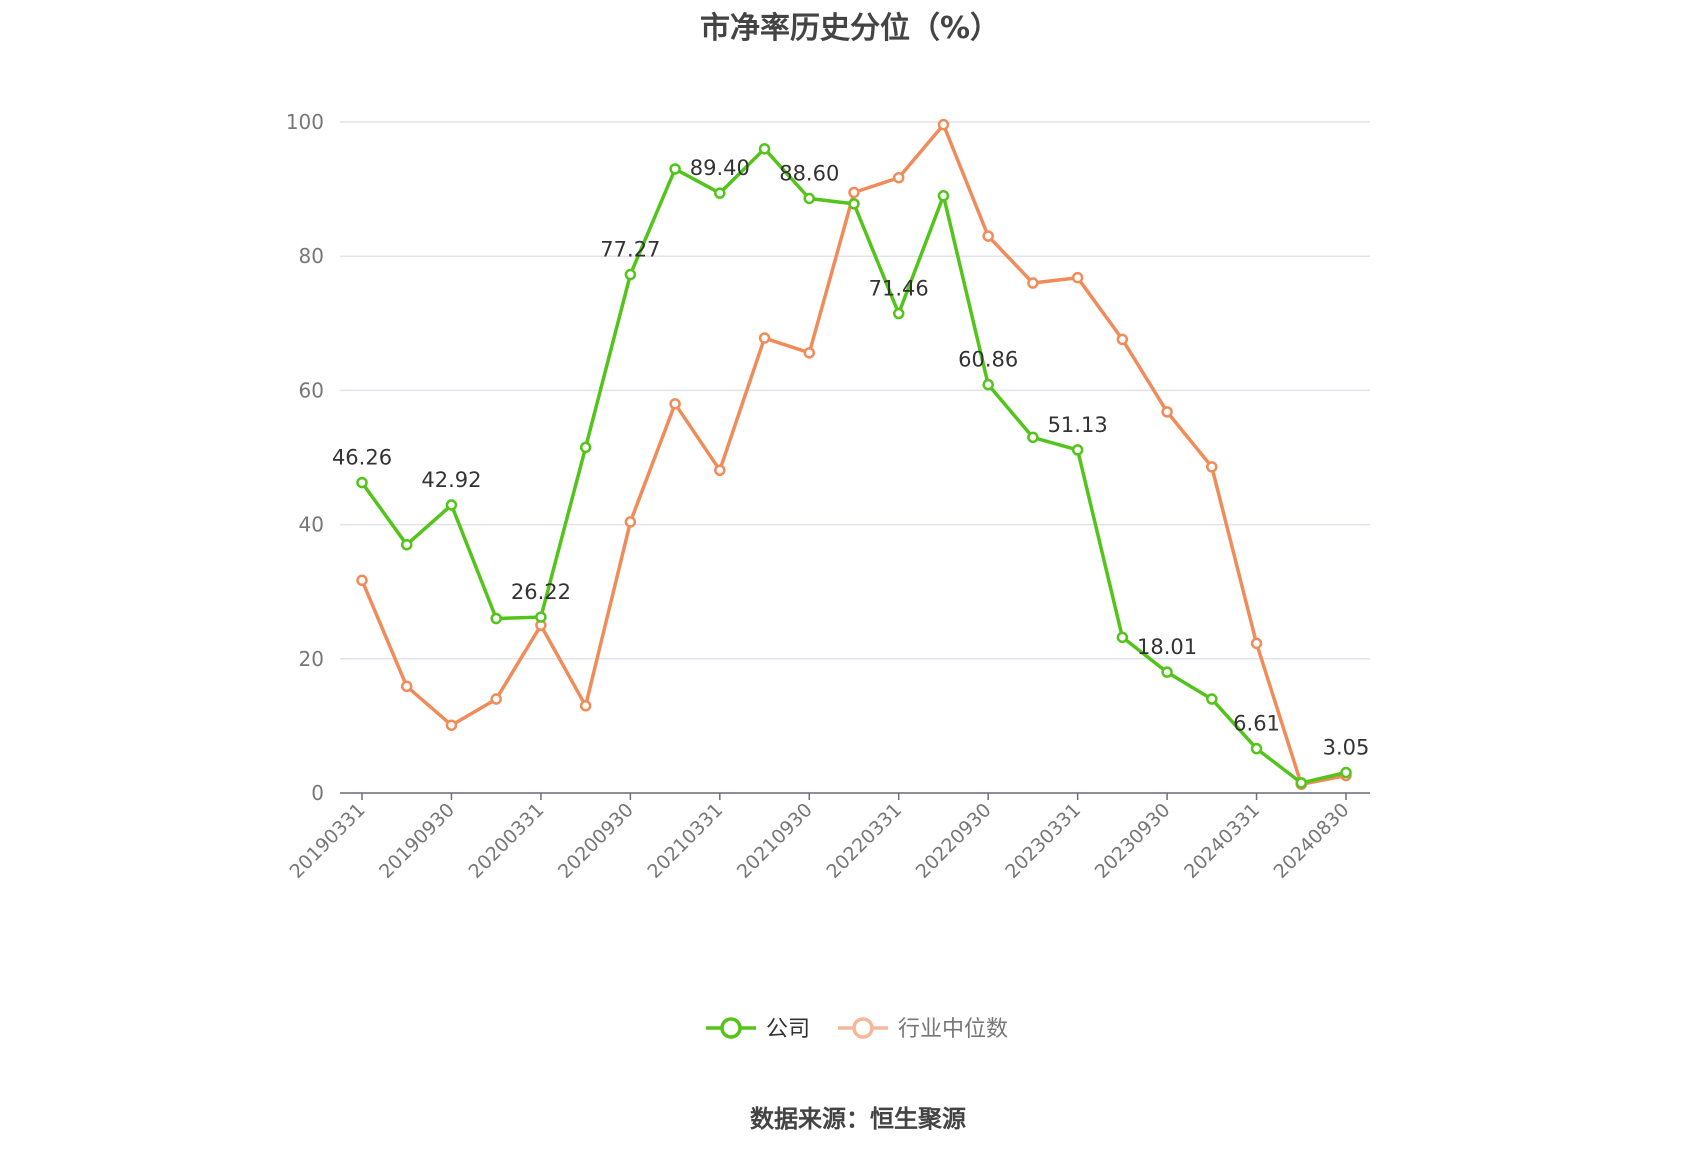 Image resolution: width=1700 pixels, height=1150 pixels. I want to click on y-tick-label: 20, so click(311, 659).